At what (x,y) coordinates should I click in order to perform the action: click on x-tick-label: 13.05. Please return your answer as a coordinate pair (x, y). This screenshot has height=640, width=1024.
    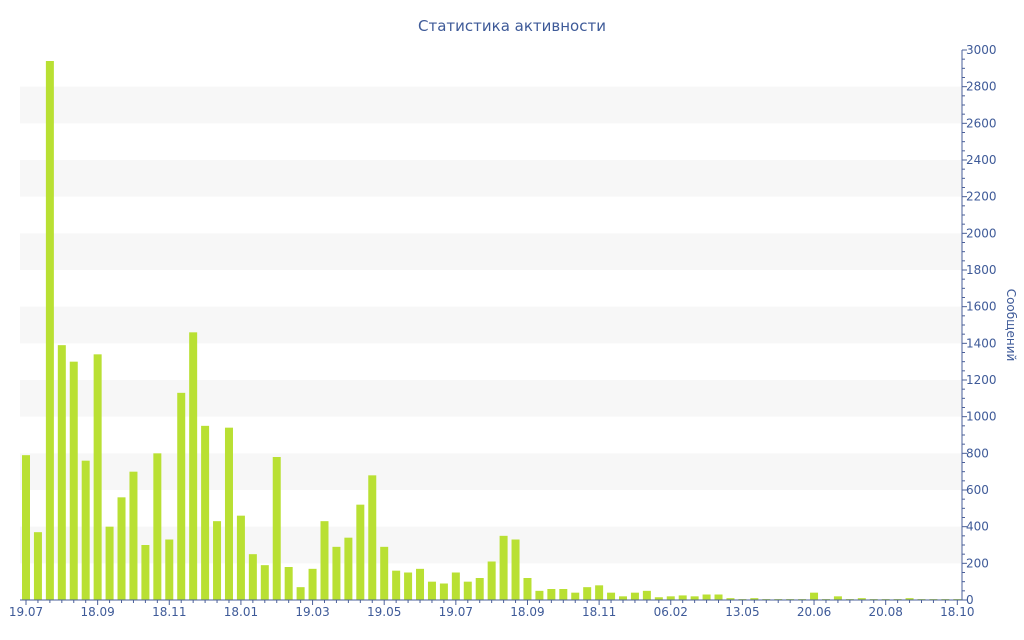
    Looking at the image, I should click on (742, 612).